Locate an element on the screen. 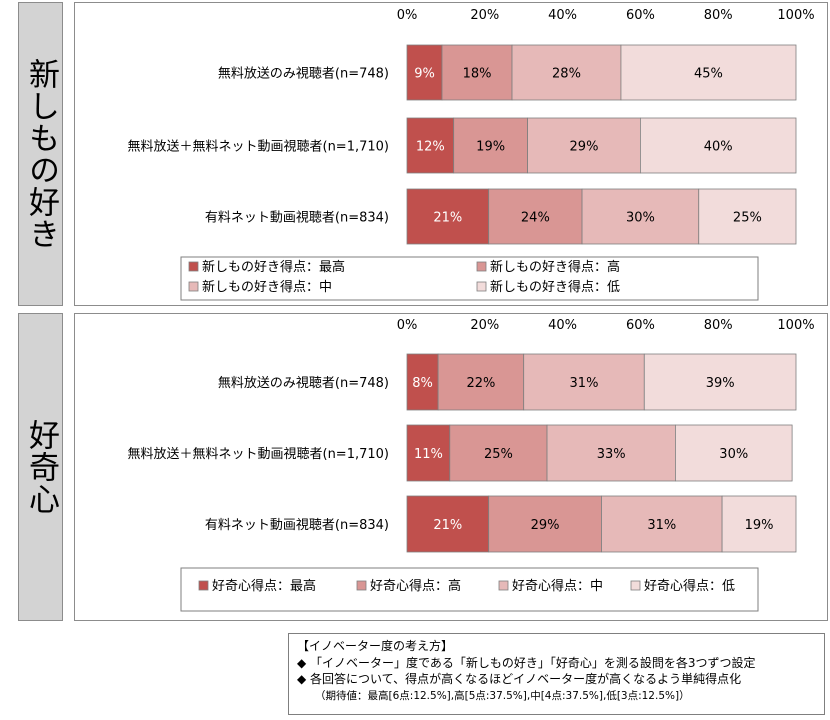 This screenshot has height=720, width=830. note-bullet-1: ◆ 「イノベーター」度である「新しもの好き」「好奇心」を測る設問を各3つずつ設定 is located at coordinates (526, 662).